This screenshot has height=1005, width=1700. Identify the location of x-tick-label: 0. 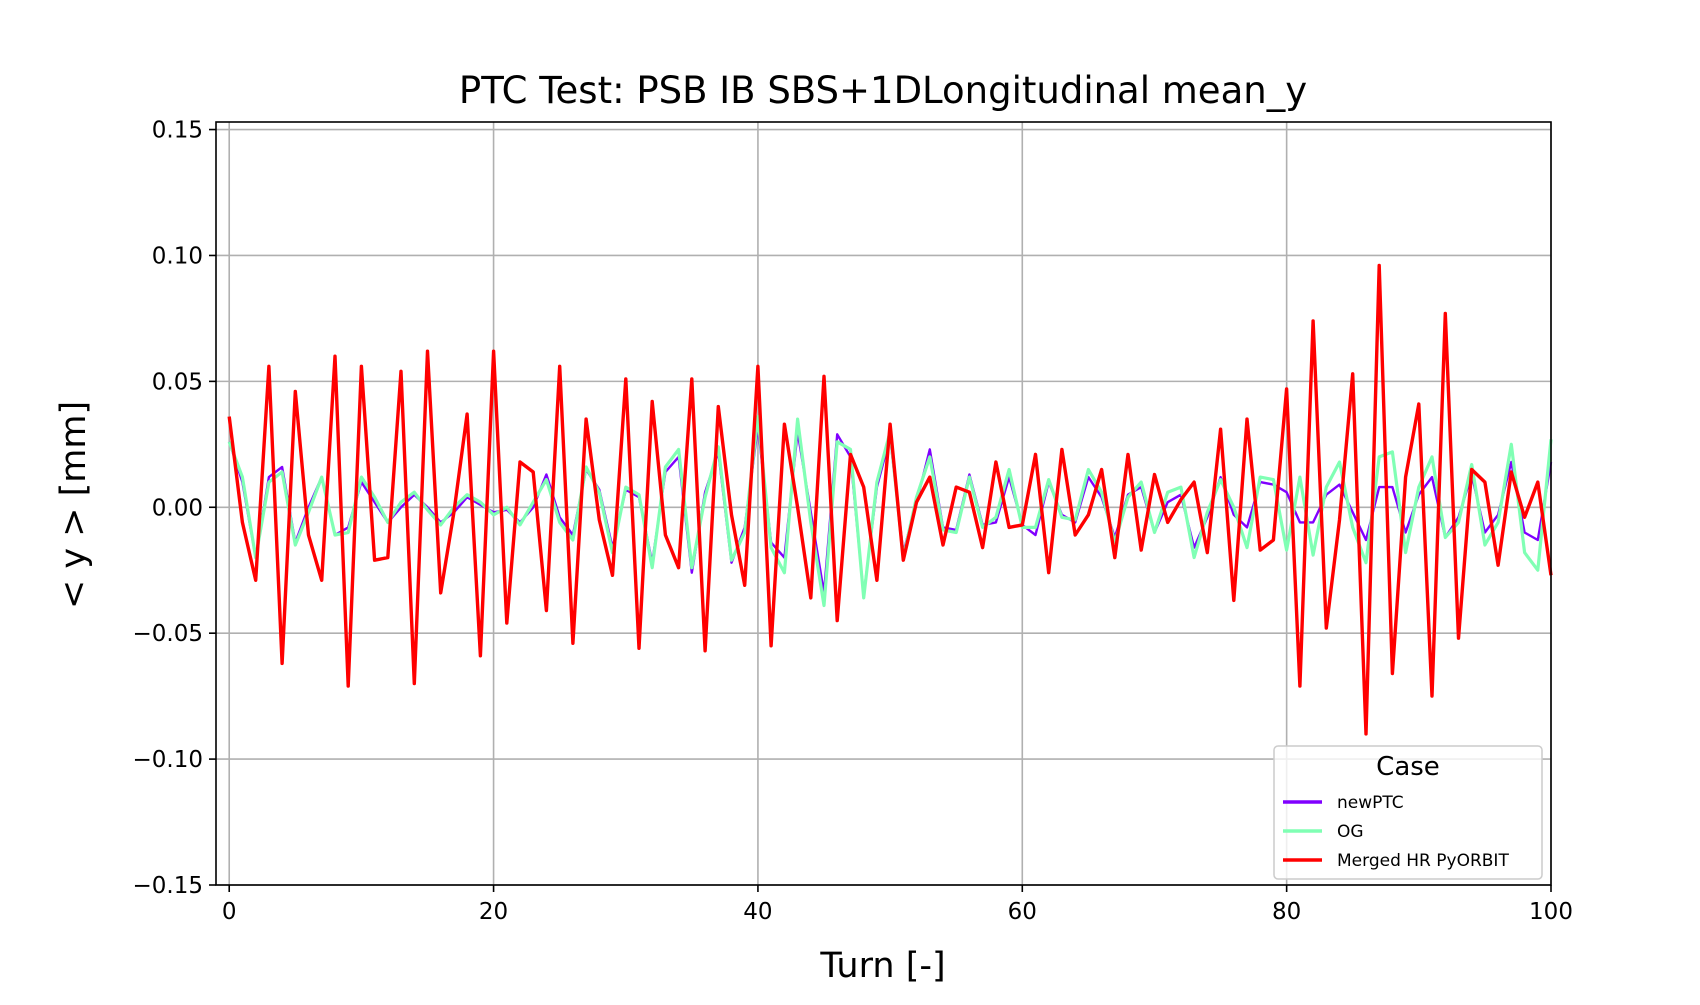
(229, 912).